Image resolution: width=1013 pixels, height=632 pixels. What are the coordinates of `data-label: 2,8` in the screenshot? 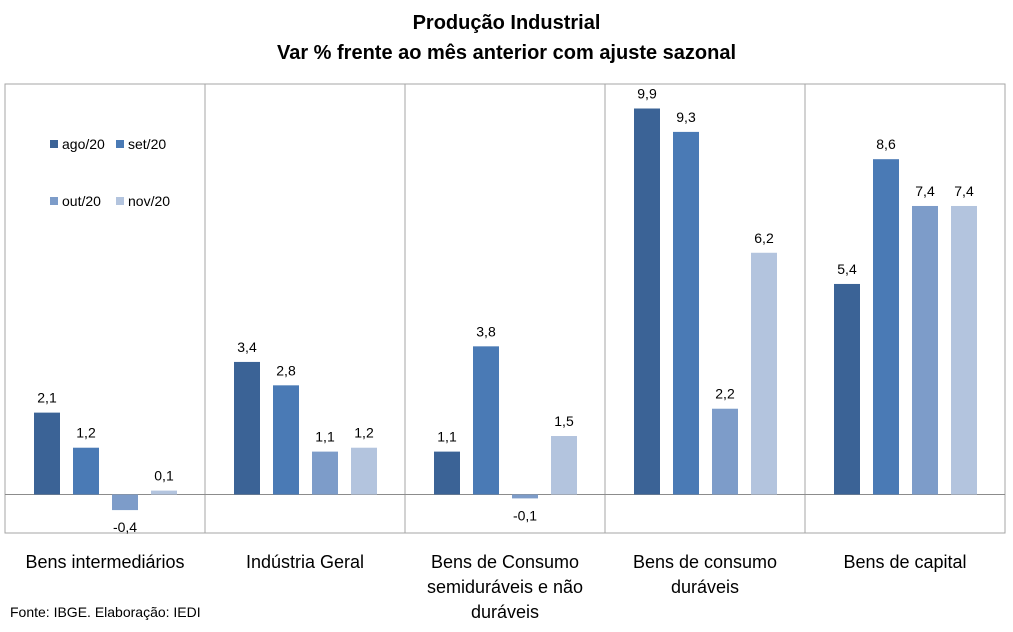 It's located at (286, 370).